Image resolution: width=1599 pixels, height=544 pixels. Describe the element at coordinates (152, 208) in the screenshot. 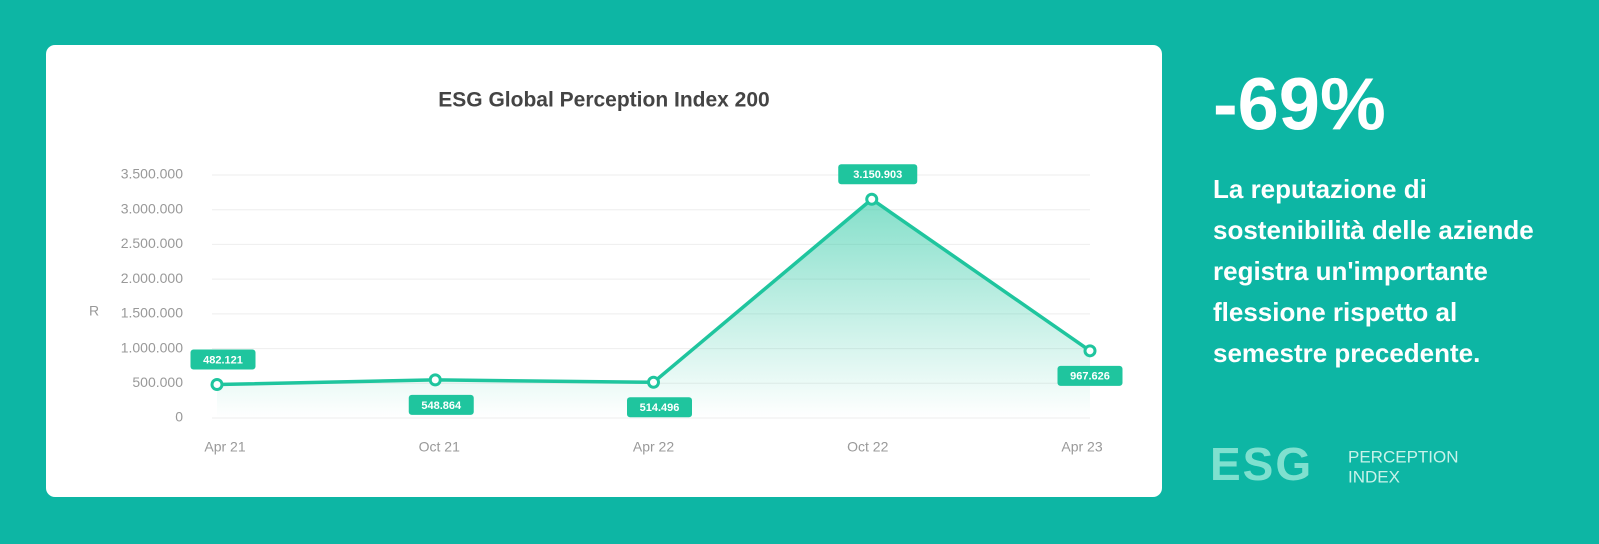

I see `y-tick-label: 3.000.000` at that location.